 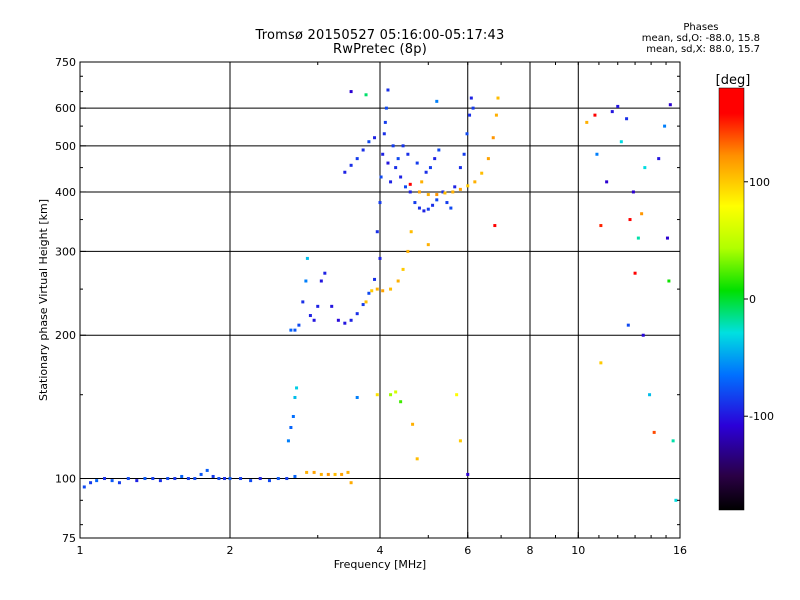 I want to click on colorbar-tick-label: 100, so click(x=759, y=182).